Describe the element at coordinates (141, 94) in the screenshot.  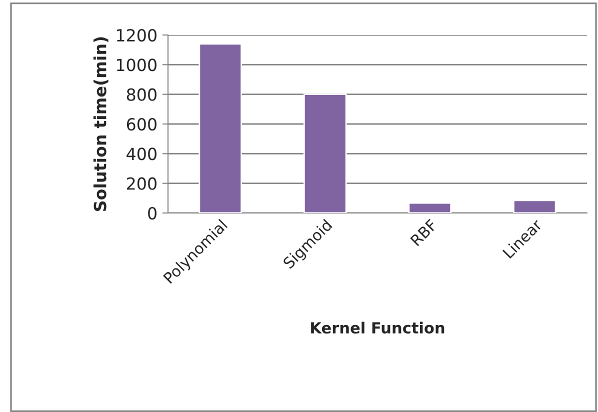
I see `y-tick-label: 800` at that location.